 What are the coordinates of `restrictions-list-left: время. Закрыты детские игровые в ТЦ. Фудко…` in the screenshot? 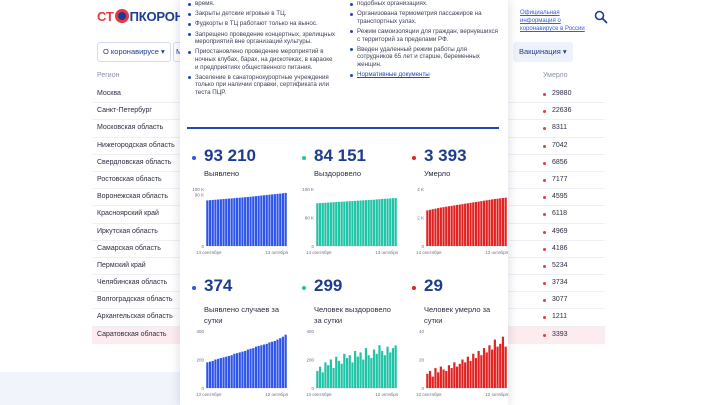 It's located at (261, 49).